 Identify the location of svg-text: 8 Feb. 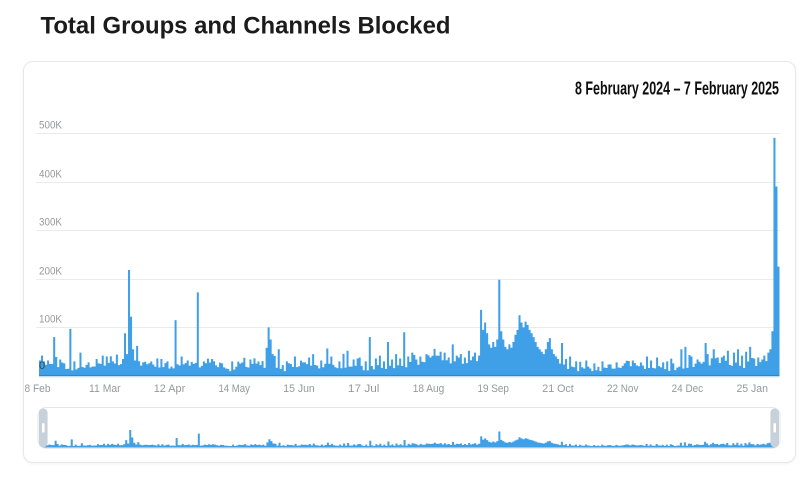
(38, 389).